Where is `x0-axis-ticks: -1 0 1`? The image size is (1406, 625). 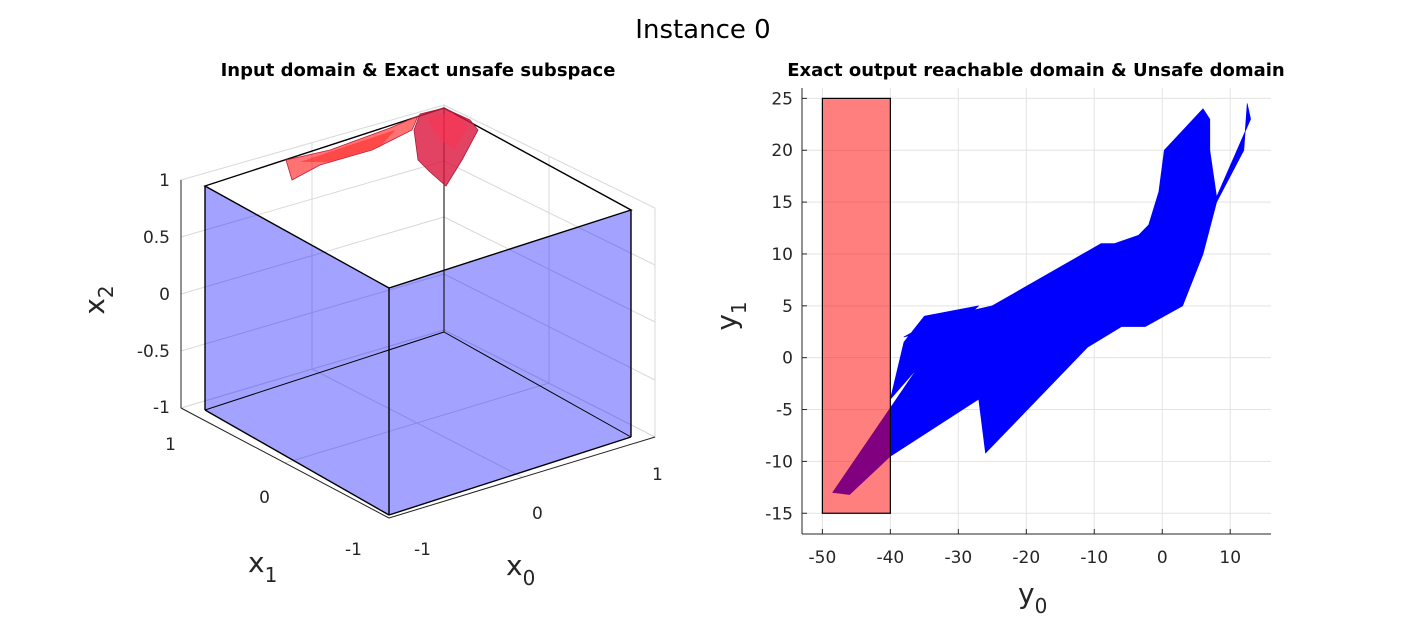
x0-axis-ticks: -1 0 1 is located at coordinates (538, 512).